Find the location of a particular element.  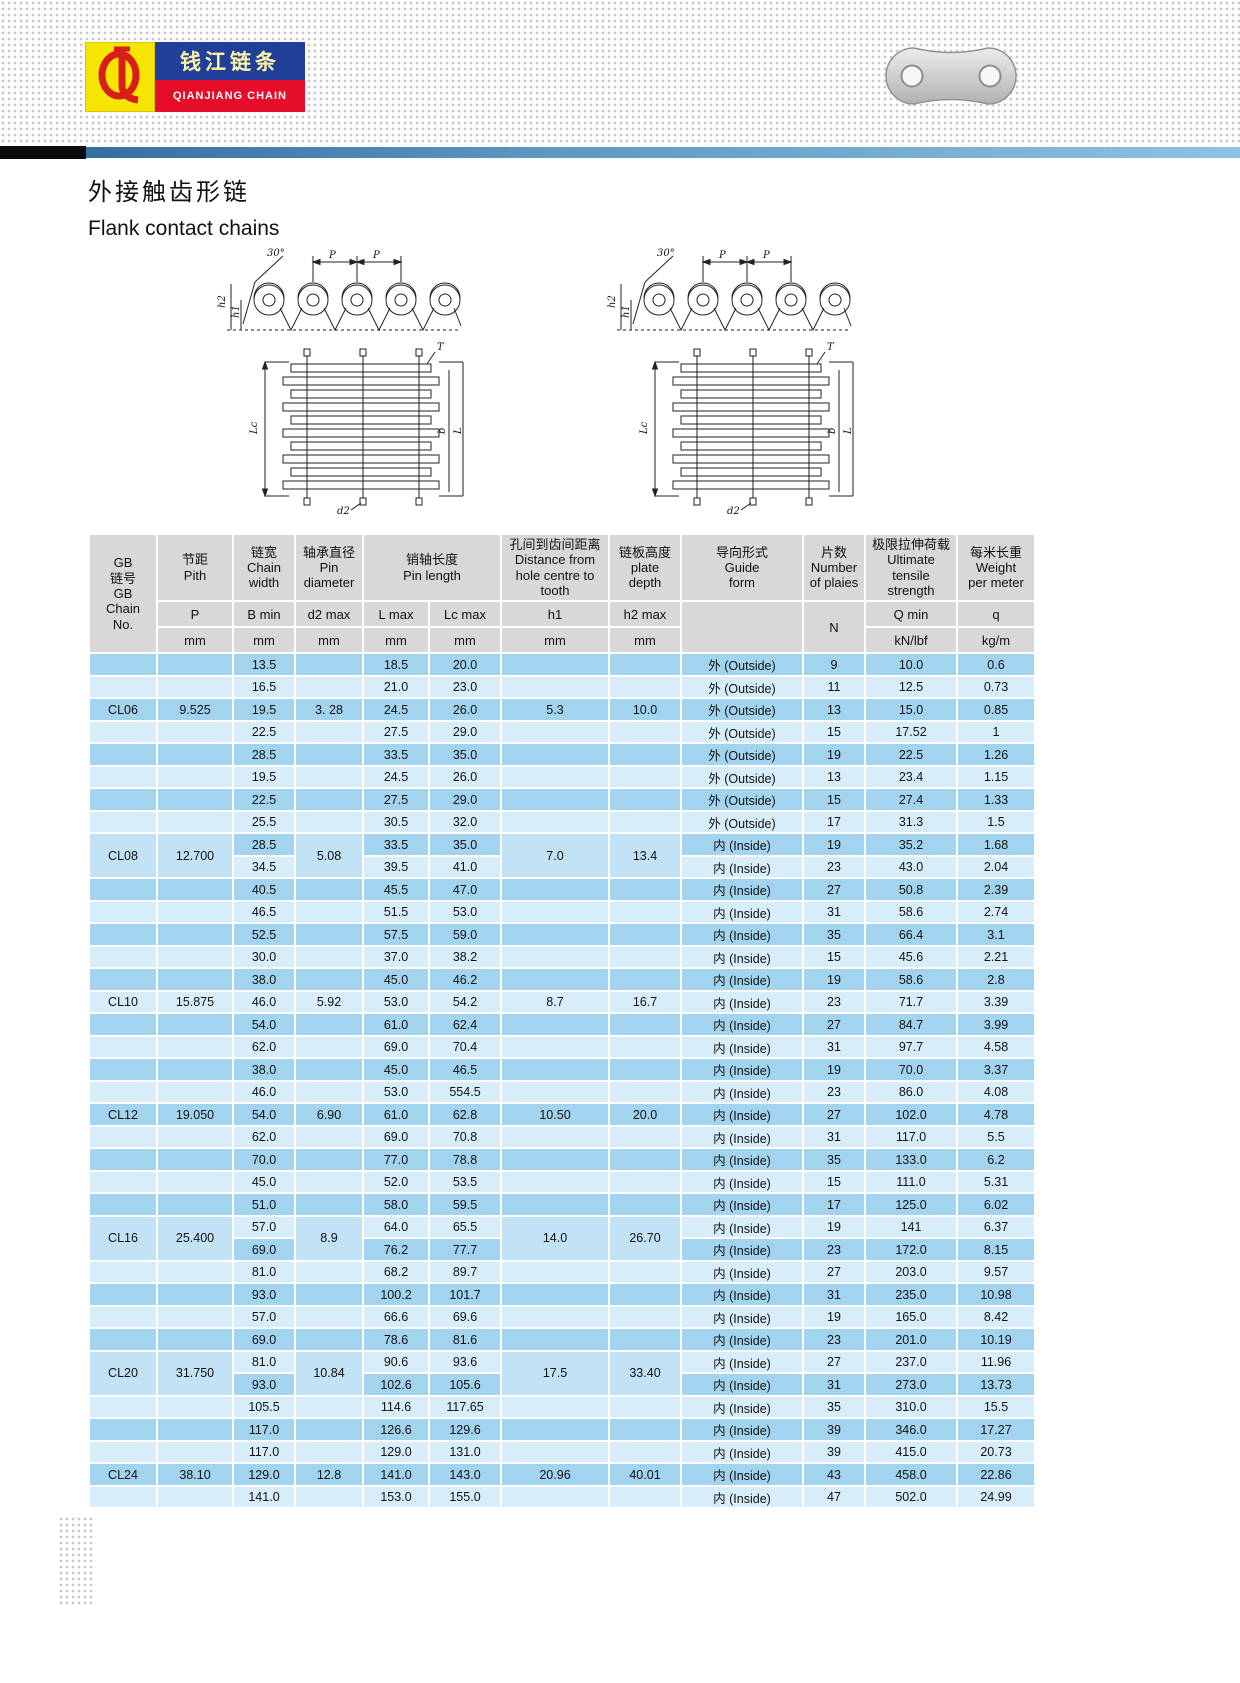

guide-form-cell: 外 (Outside) is located at coordinates (742, 709).